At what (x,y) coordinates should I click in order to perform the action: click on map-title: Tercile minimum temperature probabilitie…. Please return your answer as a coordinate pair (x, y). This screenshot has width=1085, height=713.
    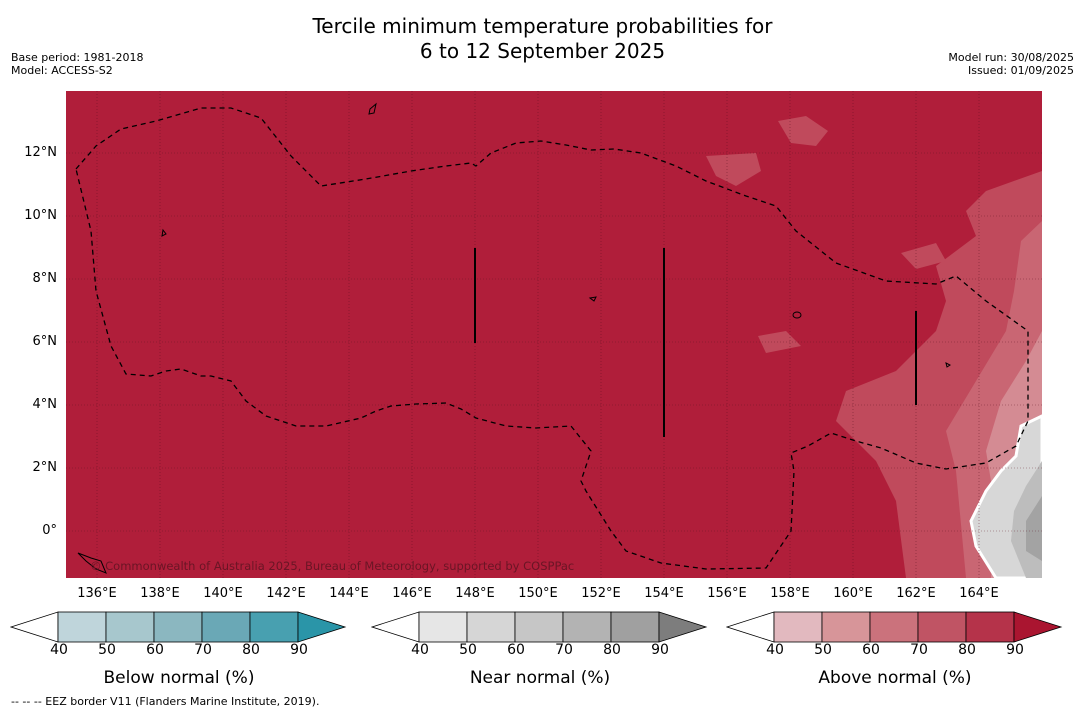
    Looking at the image, I should click on (542, 39).